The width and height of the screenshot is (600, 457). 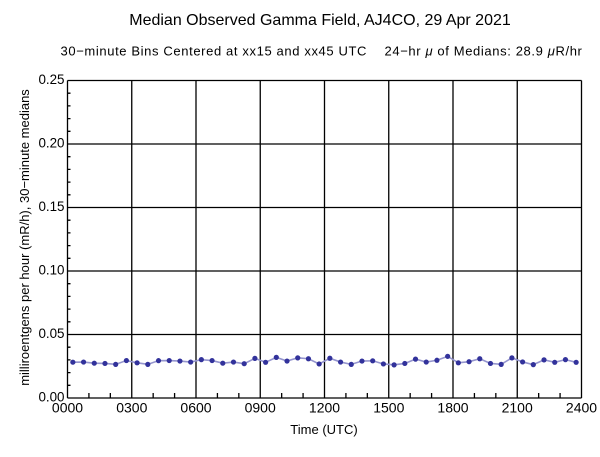 What do you see at coordinates (581, 408) in the screenshot?
I see `svg-text: 2400` at bounding box center [581, 408].